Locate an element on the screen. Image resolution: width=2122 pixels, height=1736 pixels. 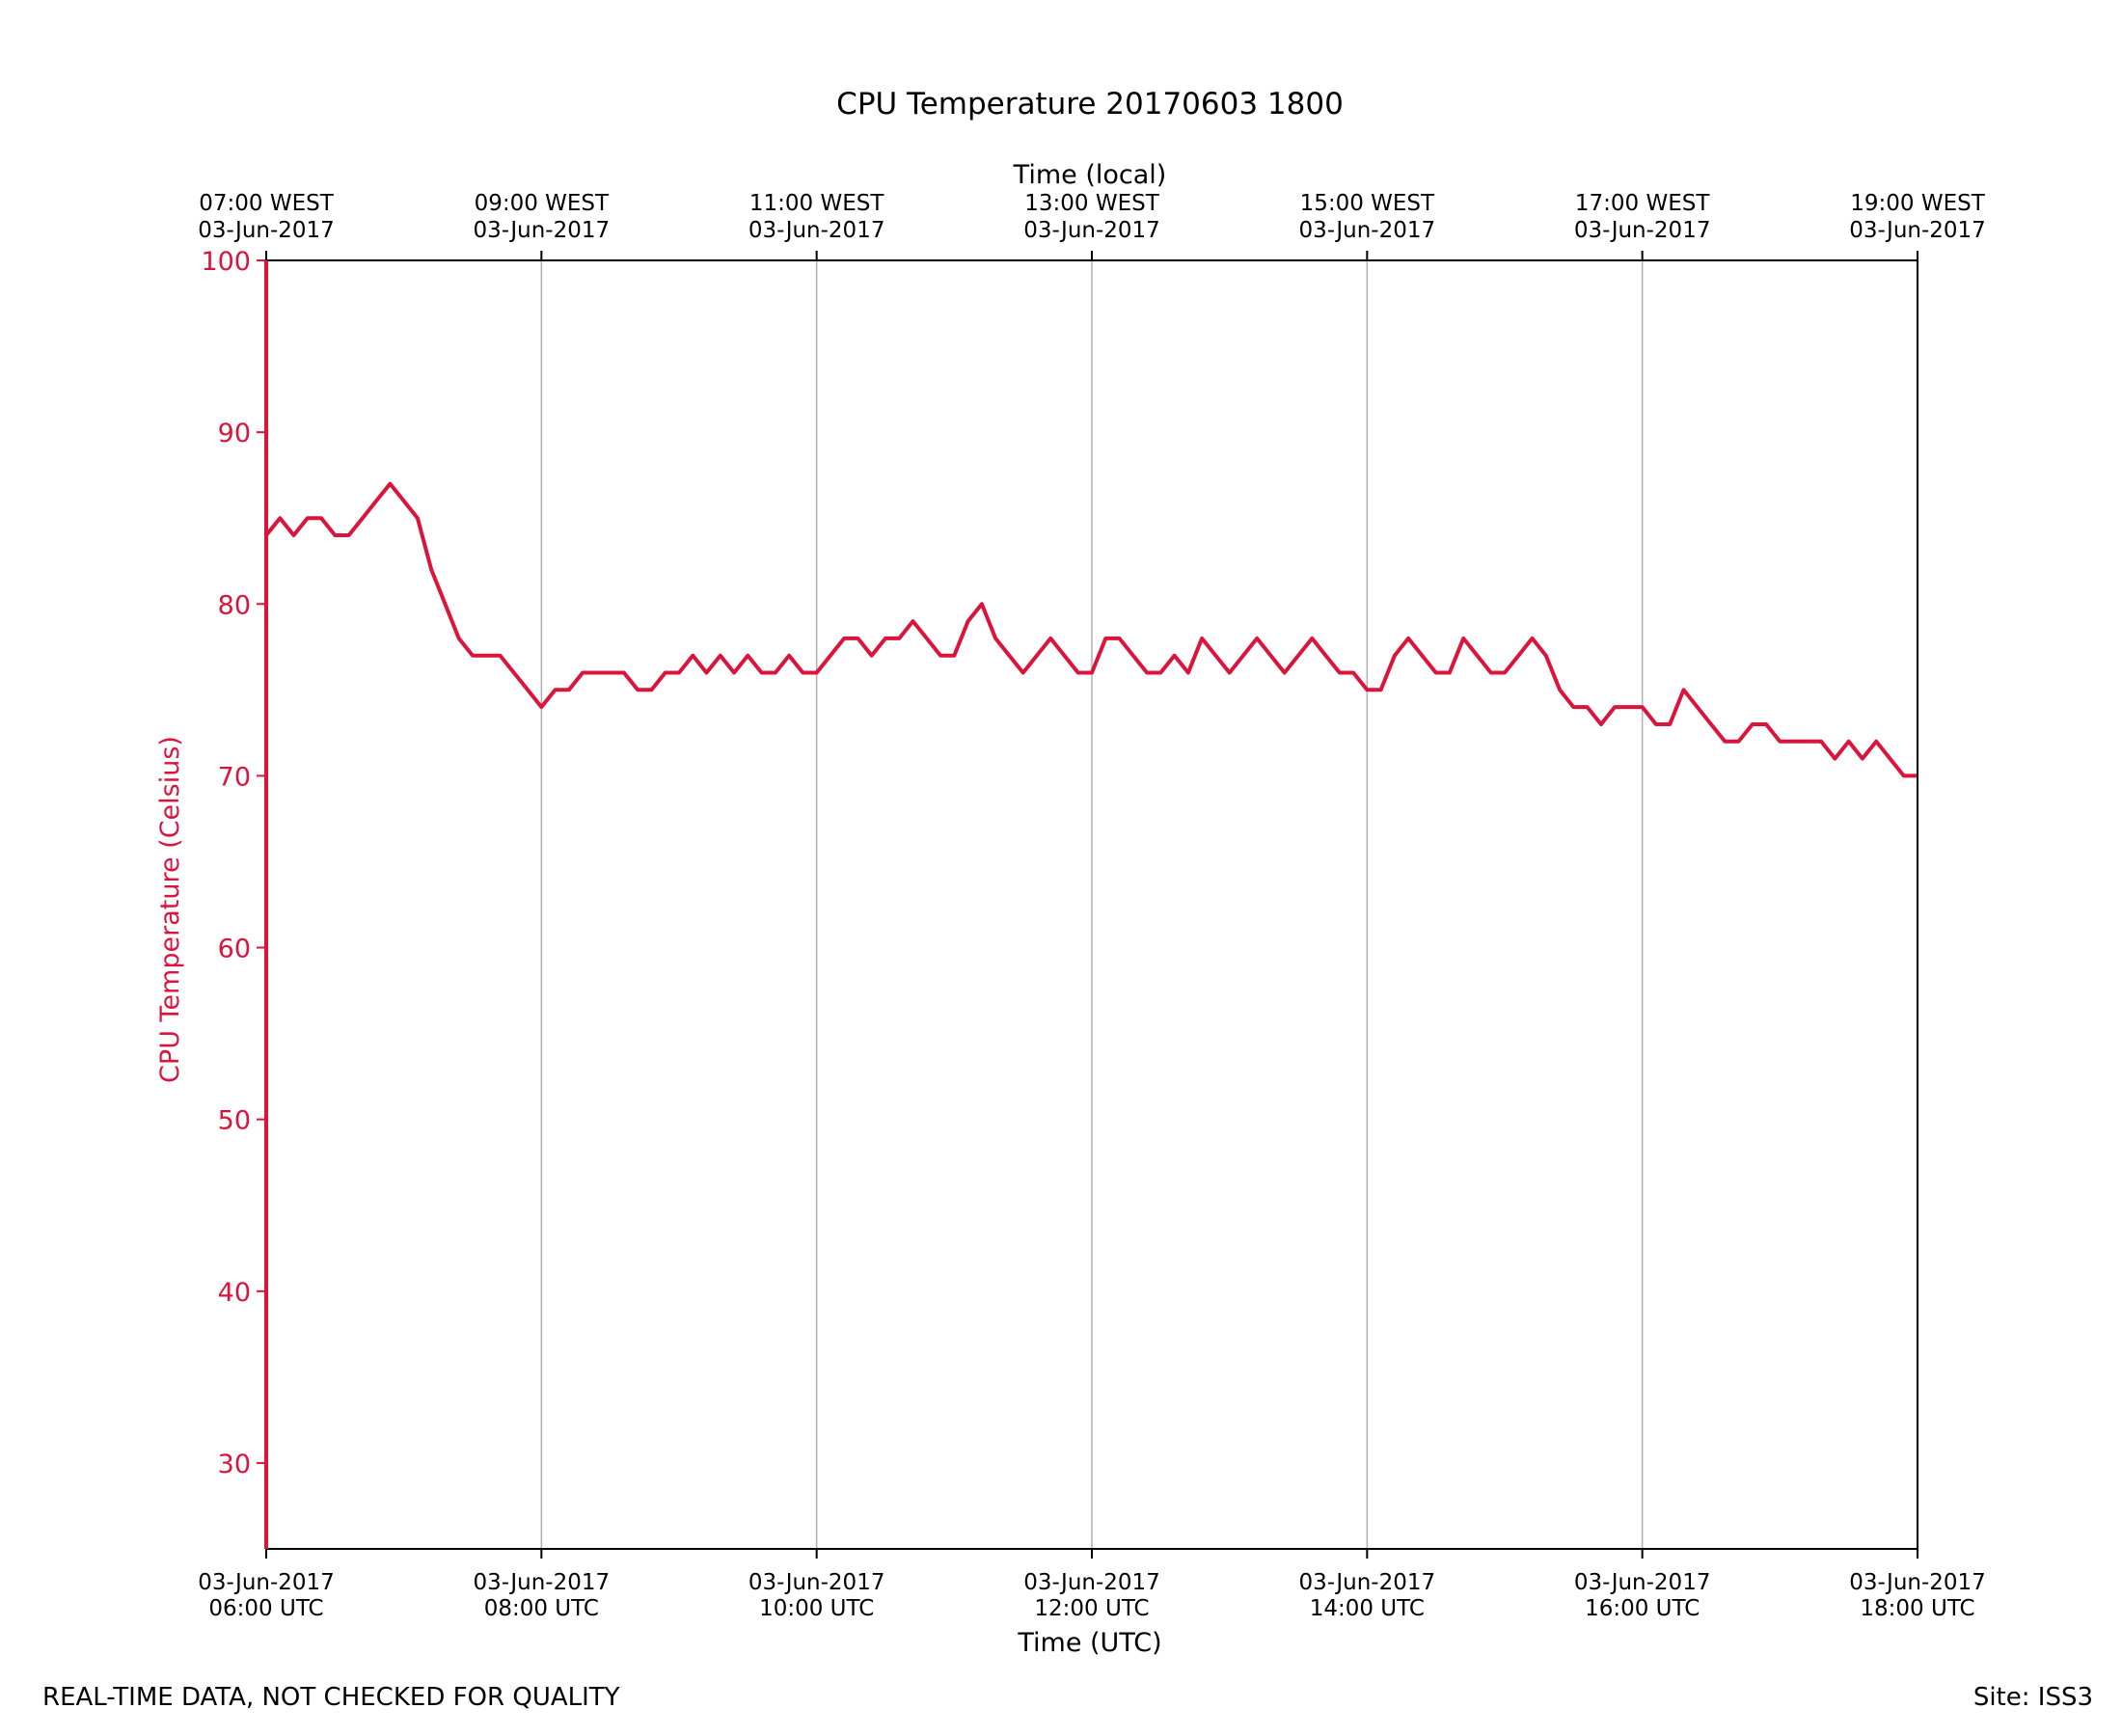
series-line is located at coordinates (1091, 629).